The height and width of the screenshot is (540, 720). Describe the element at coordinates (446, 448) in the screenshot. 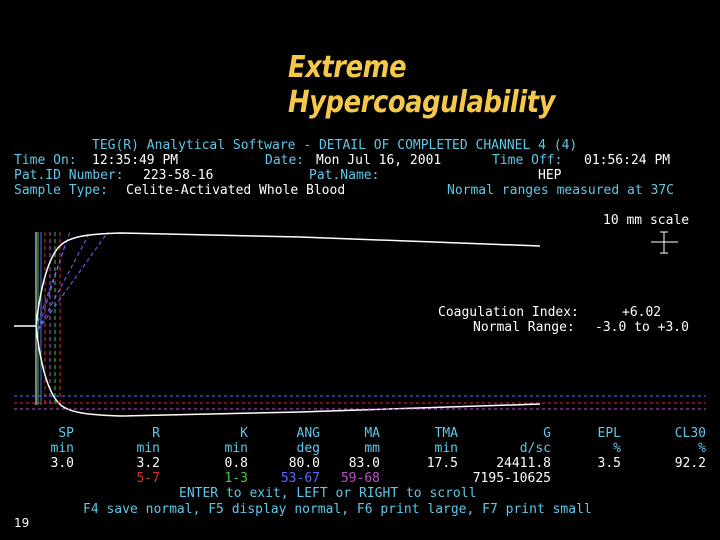

I see `param-unit-tma: min` at that location.